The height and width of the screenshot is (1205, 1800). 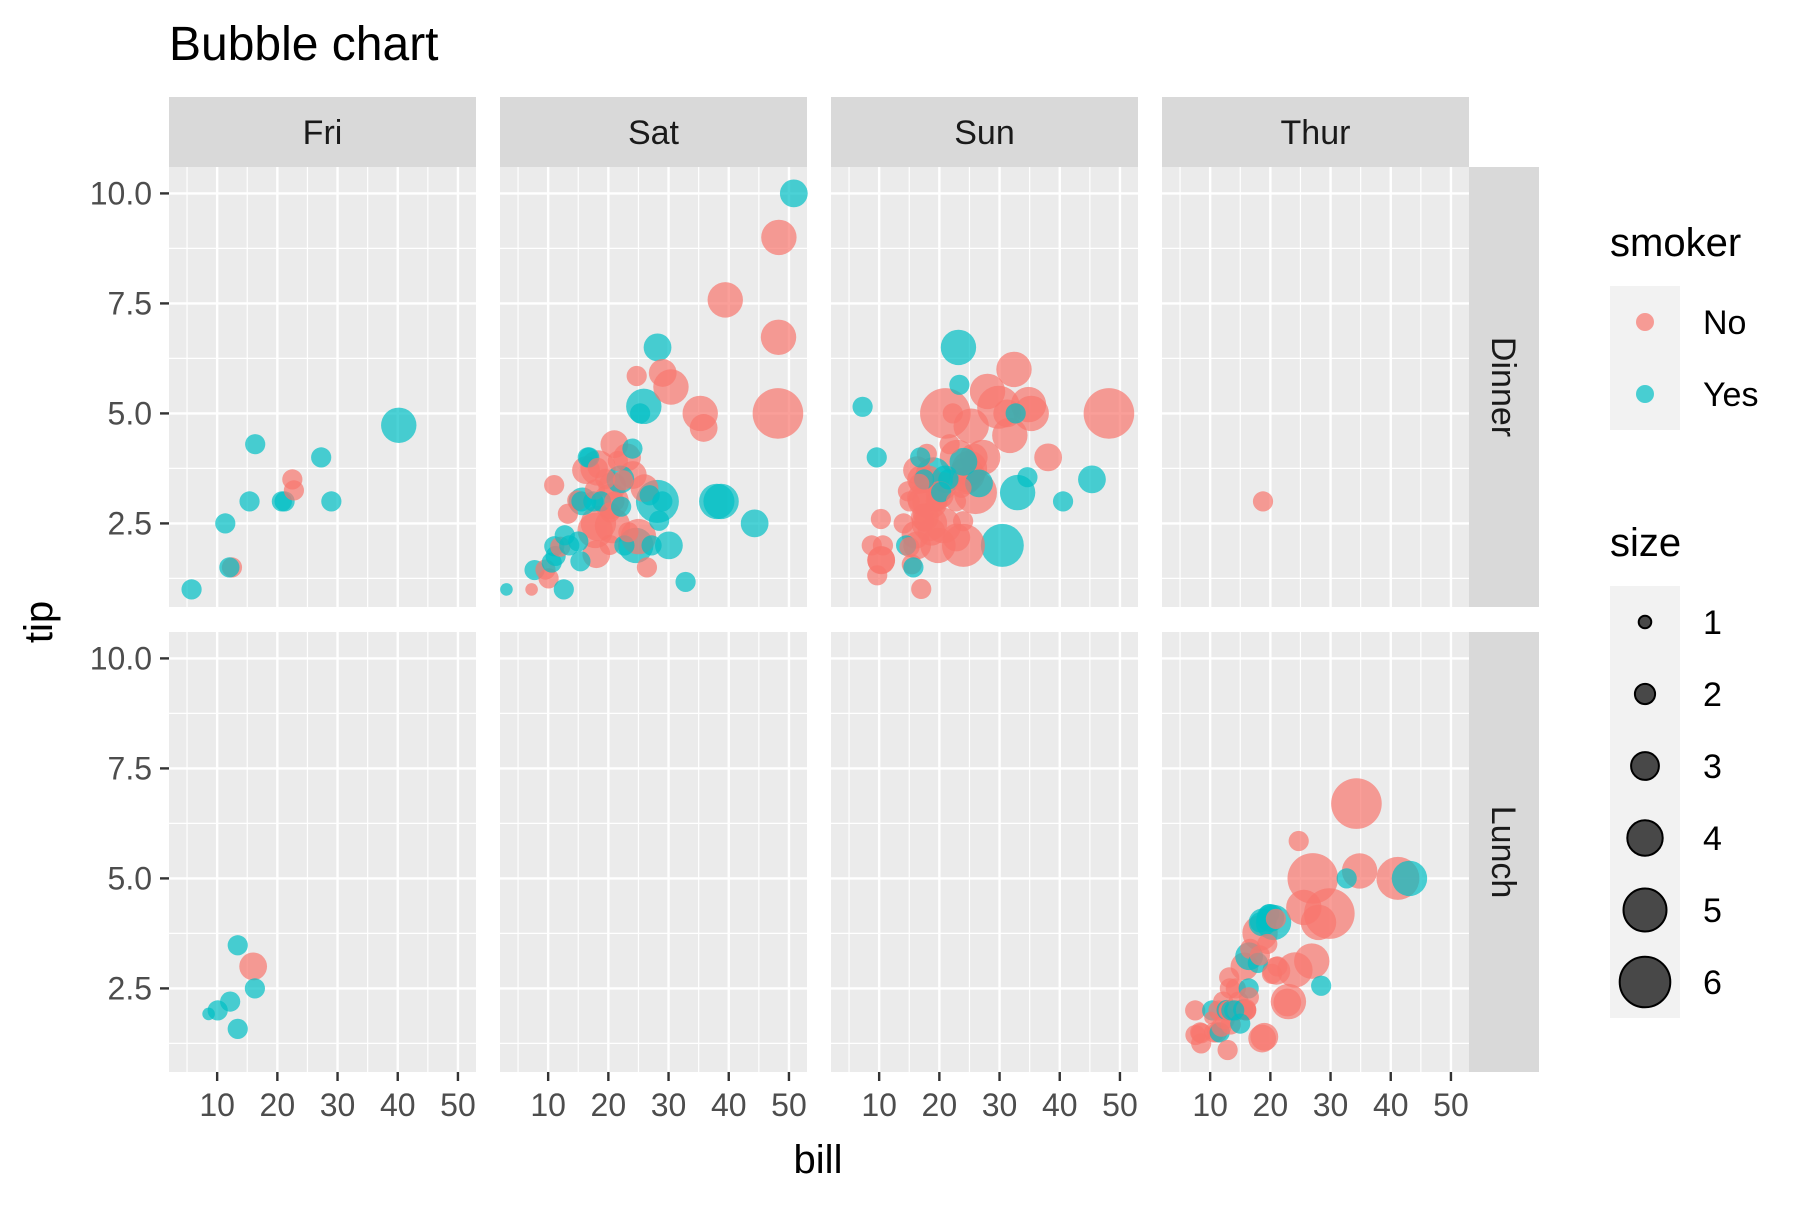 I want to click on panel-fri-dinner, so click(x=322, y=387).